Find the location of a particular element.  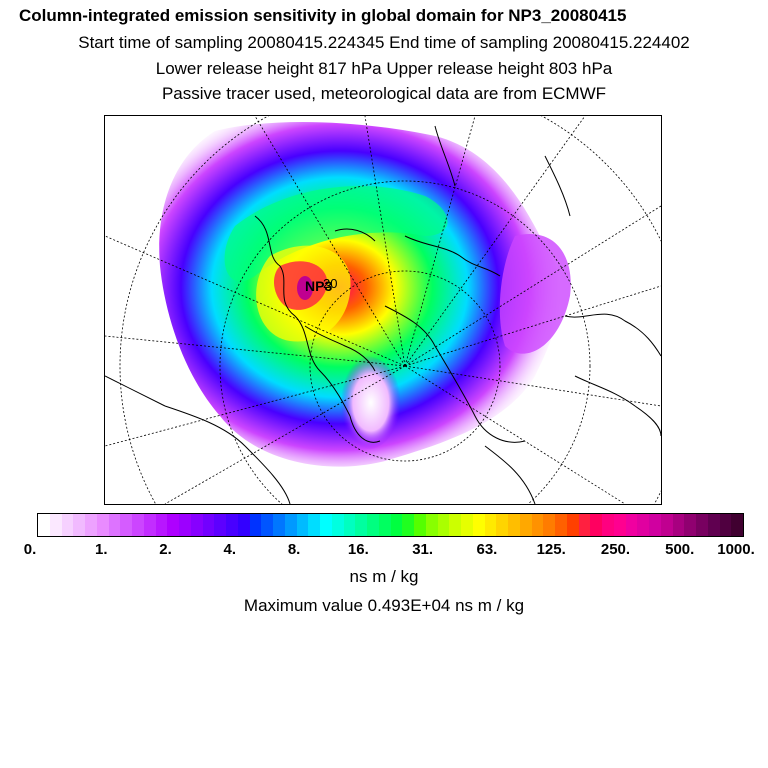

colorbar-tick-label: 2. is located at coordinates (165, 549).